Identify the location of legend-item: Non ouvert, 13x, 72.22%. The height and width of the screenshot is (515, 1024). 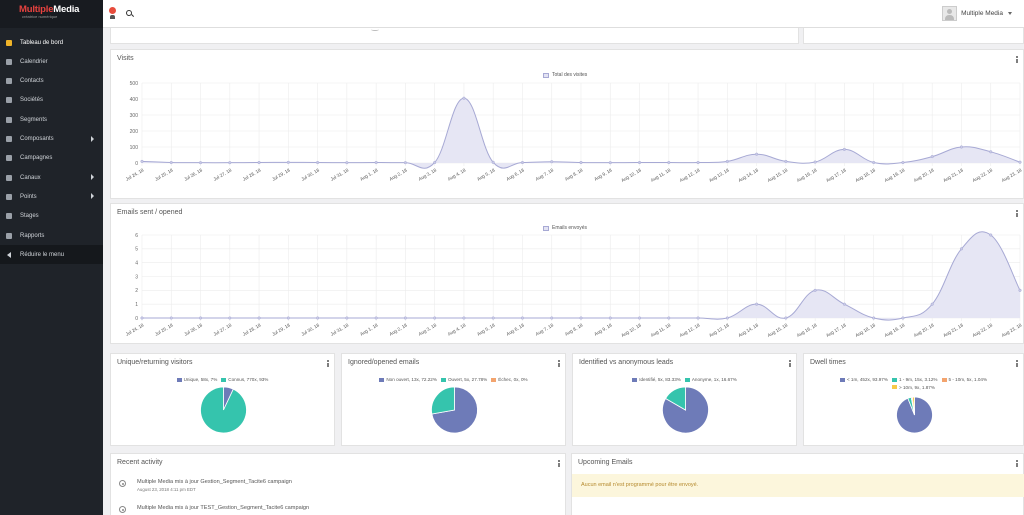
(408, 379).